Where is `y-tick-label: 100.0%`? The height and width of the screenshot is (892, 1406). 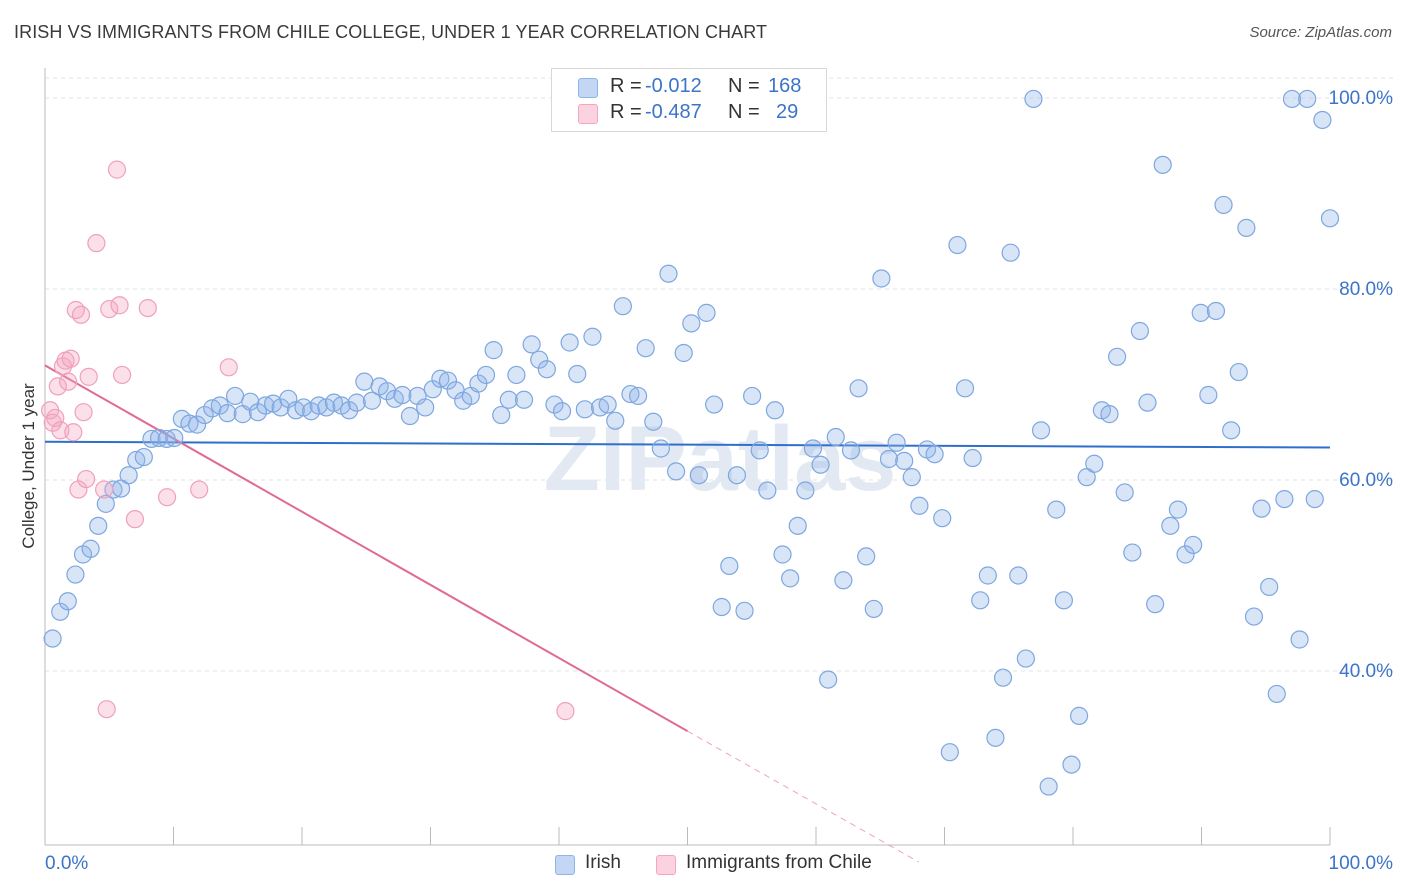
y-tick-label: 100.0% is located at coordinates (1361, 98).